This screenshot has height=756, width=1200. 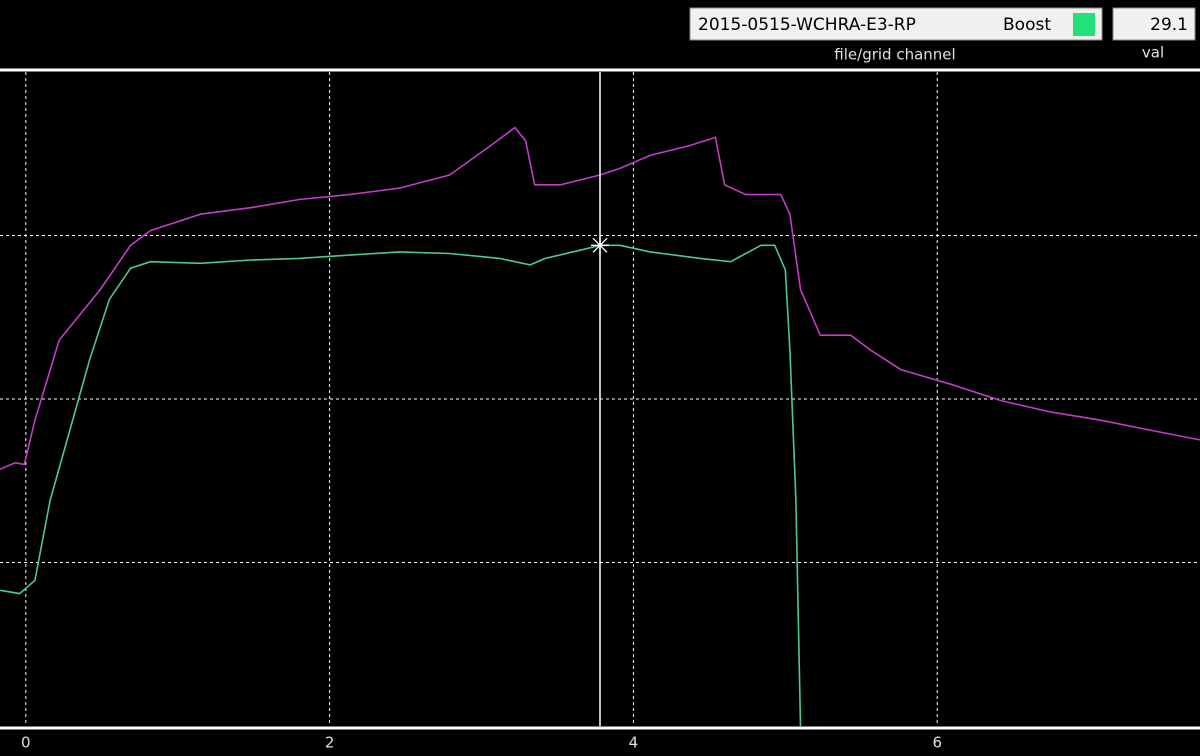 I want to click on x-tick-label: 0, so click(x=26, y=743).